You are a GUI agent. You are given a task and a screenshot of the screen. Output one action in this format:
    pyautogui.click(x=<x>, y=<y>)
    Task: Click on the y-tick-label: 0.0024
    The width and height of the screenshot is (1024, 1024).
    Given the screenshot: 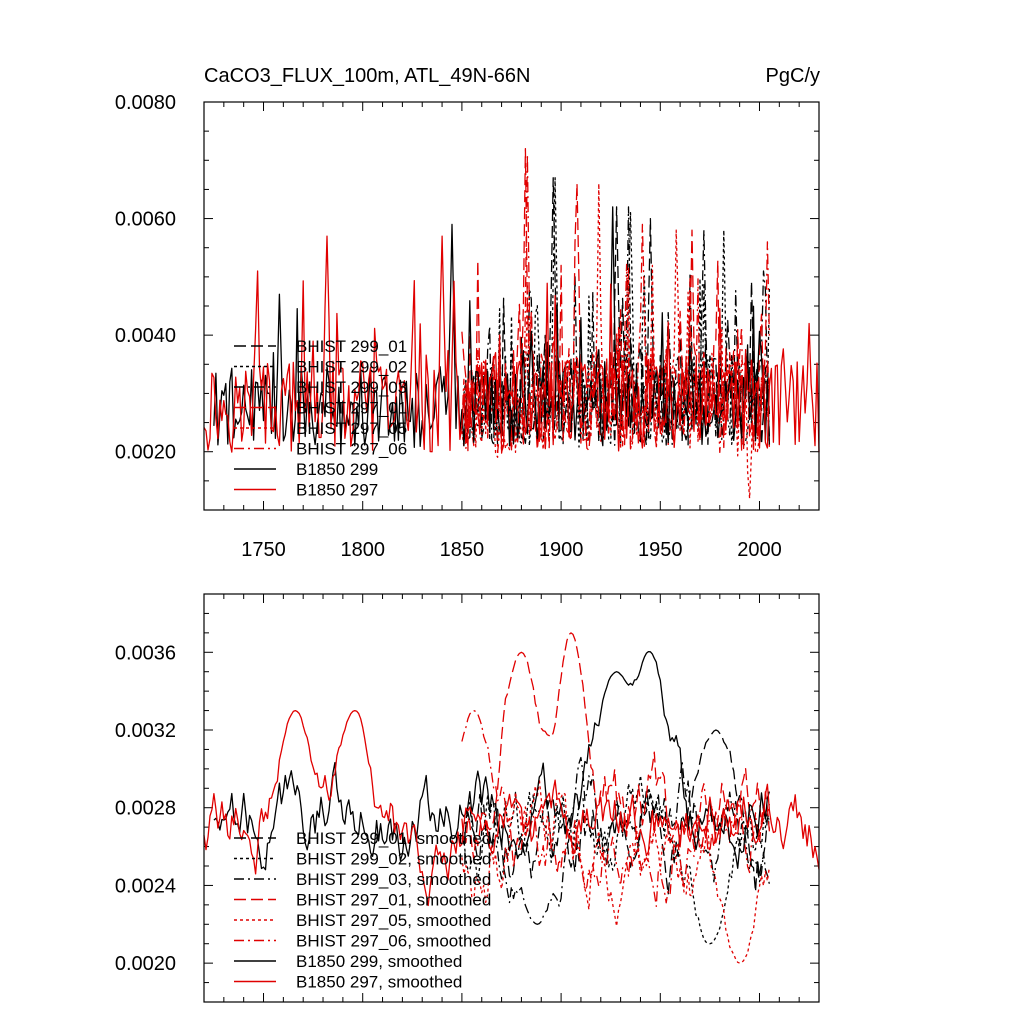 What is the action you would take?
    pyautogui.click(x=145, y=886)
    